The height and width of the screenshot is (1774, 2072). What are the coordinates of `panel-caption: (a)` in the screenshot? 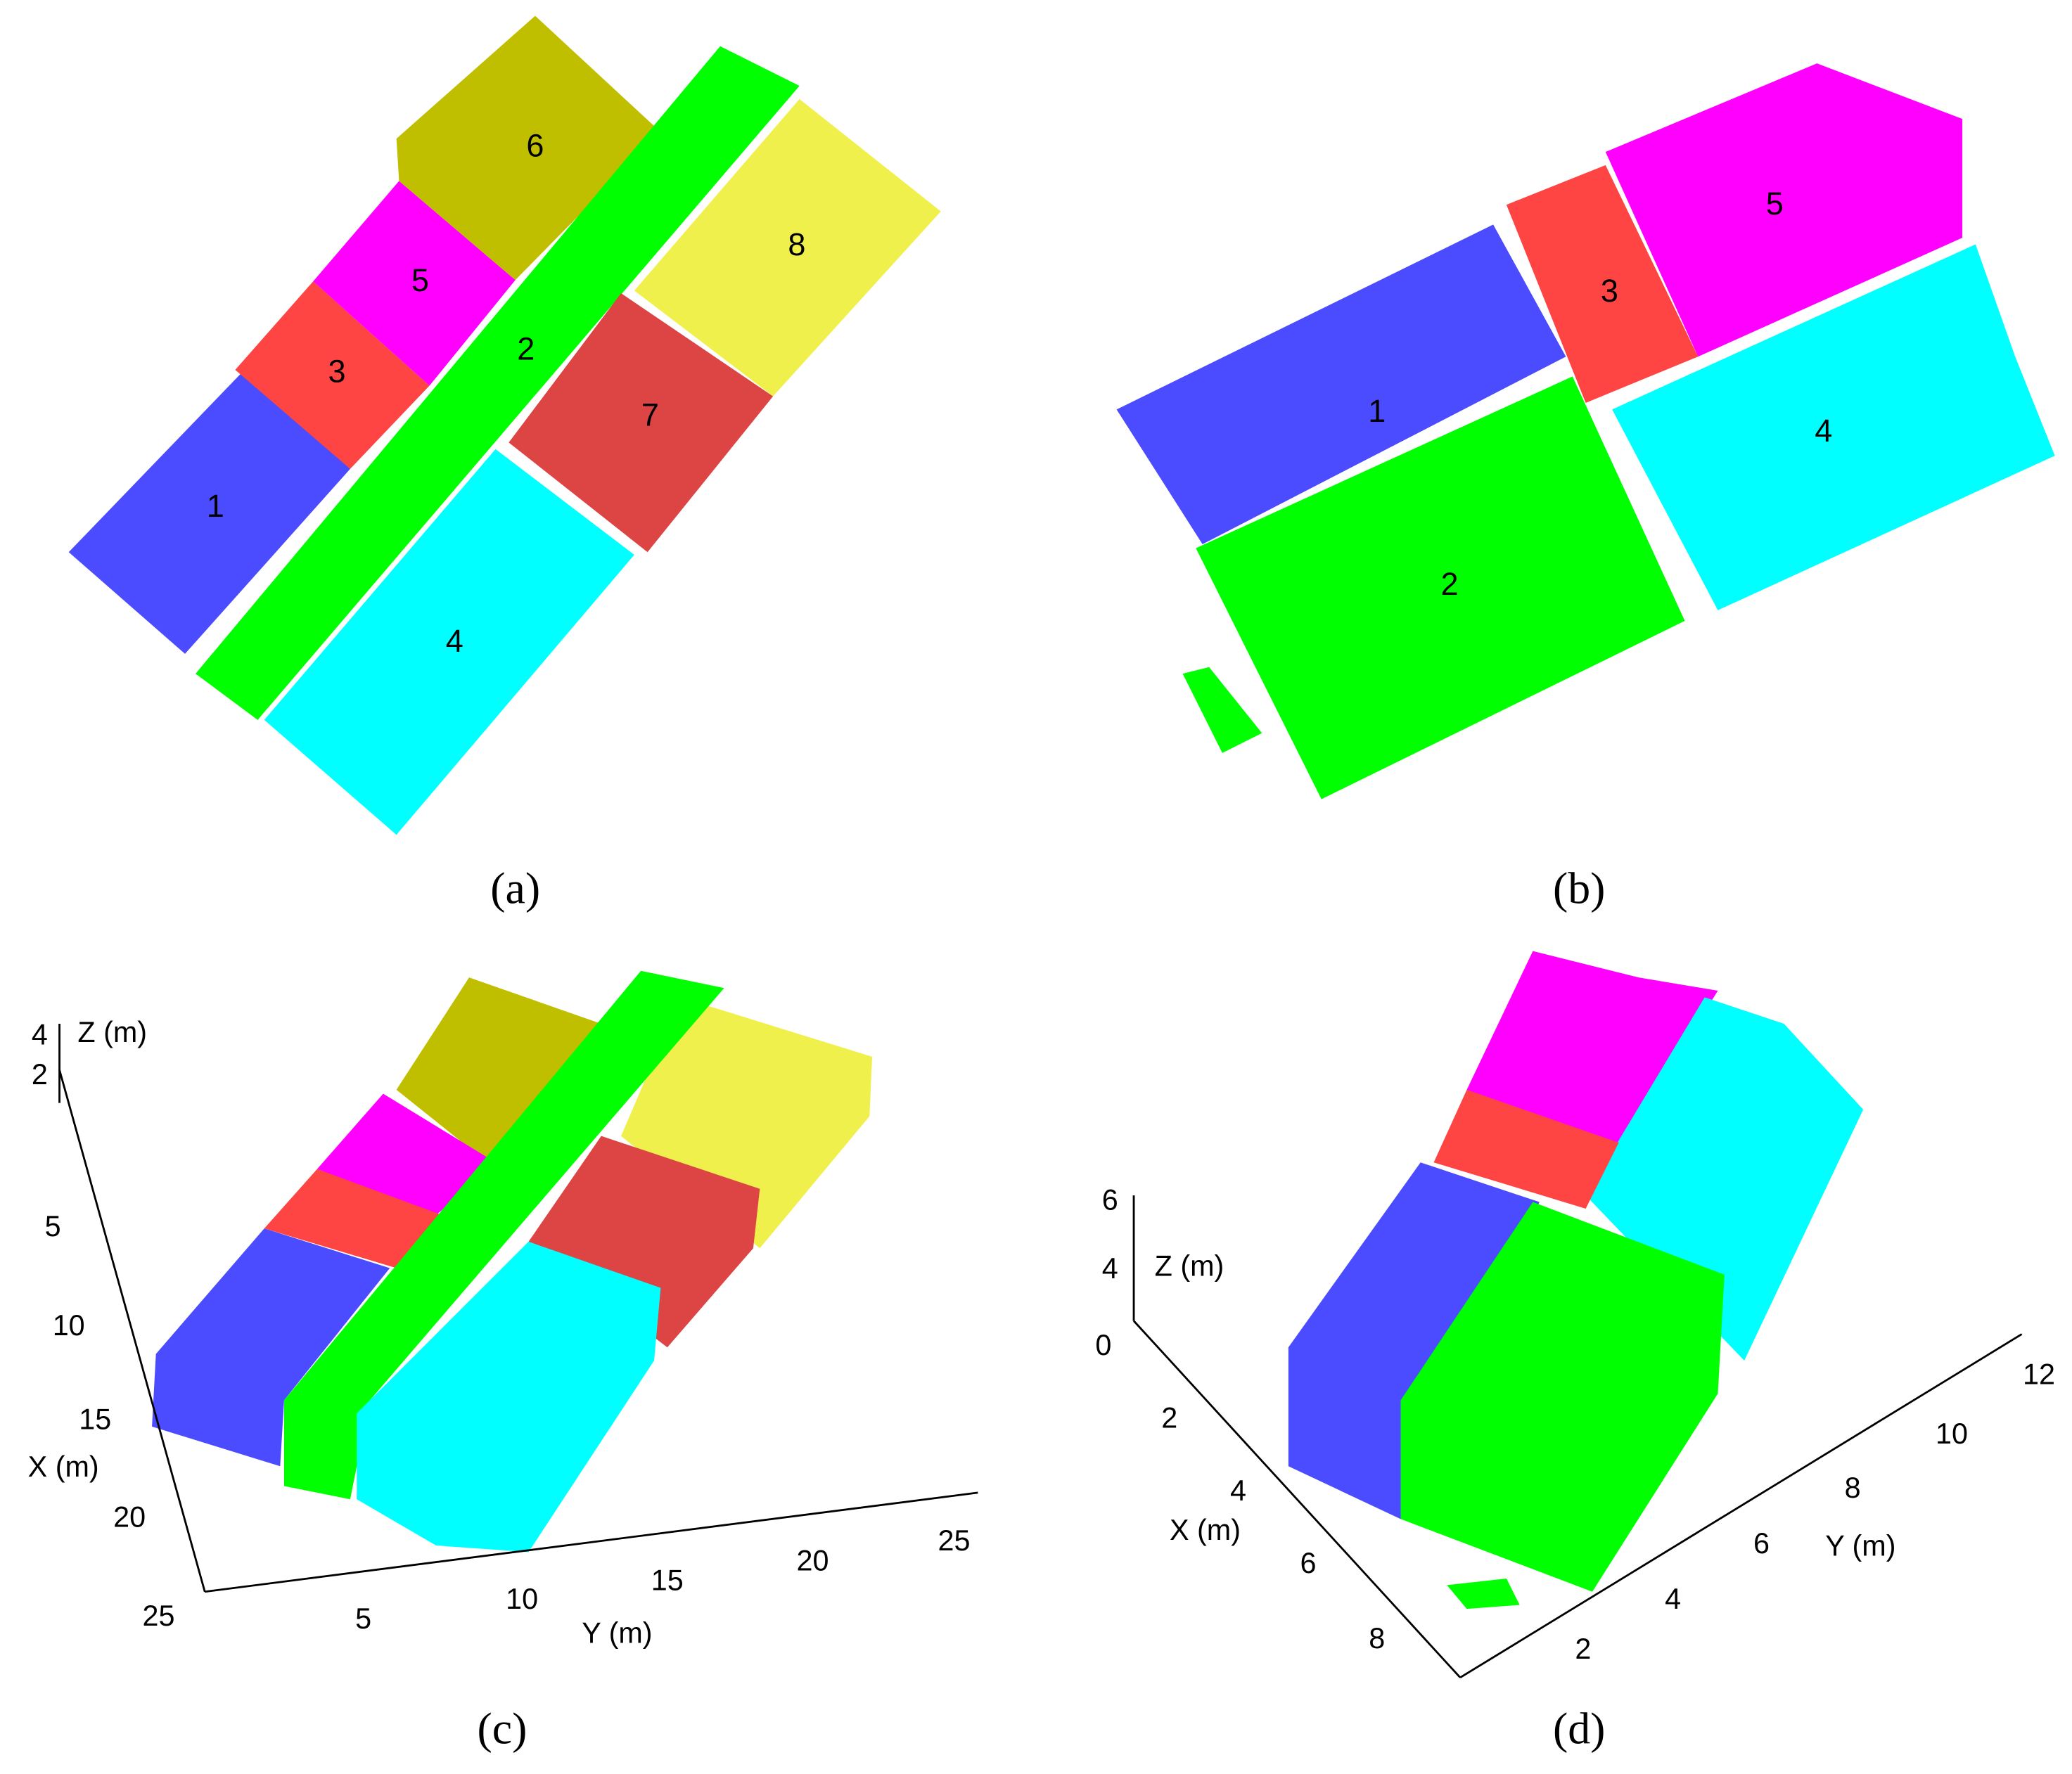 It's located at (515, 888).